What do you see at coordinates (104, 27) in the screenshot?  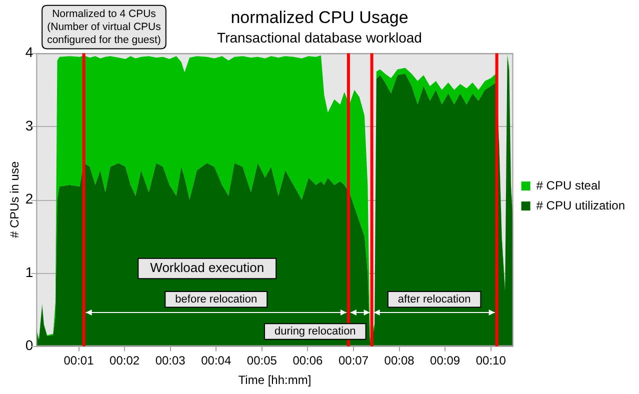 I see `text: Normalized to 4 CPUs (Number of virtual CPUs configured for the guest)` at bounding box center [104, 27].